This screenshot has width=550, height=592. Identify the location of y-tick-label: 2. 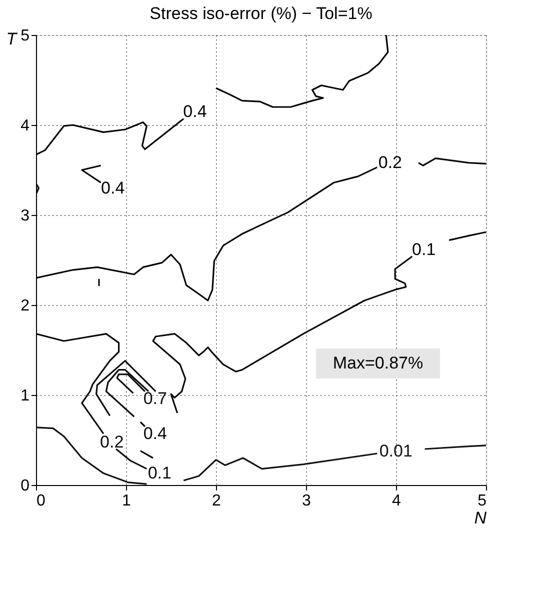
(25, 306).